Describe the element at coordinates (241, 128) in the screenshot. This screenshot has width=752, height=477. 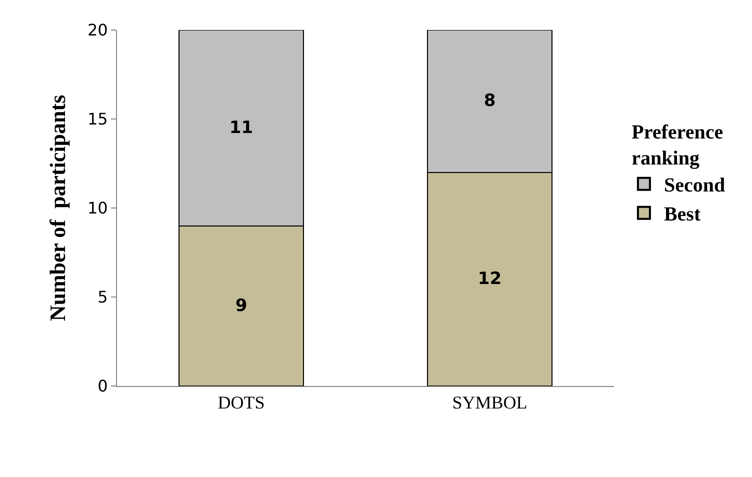
I see `data-label: 11` at that location.